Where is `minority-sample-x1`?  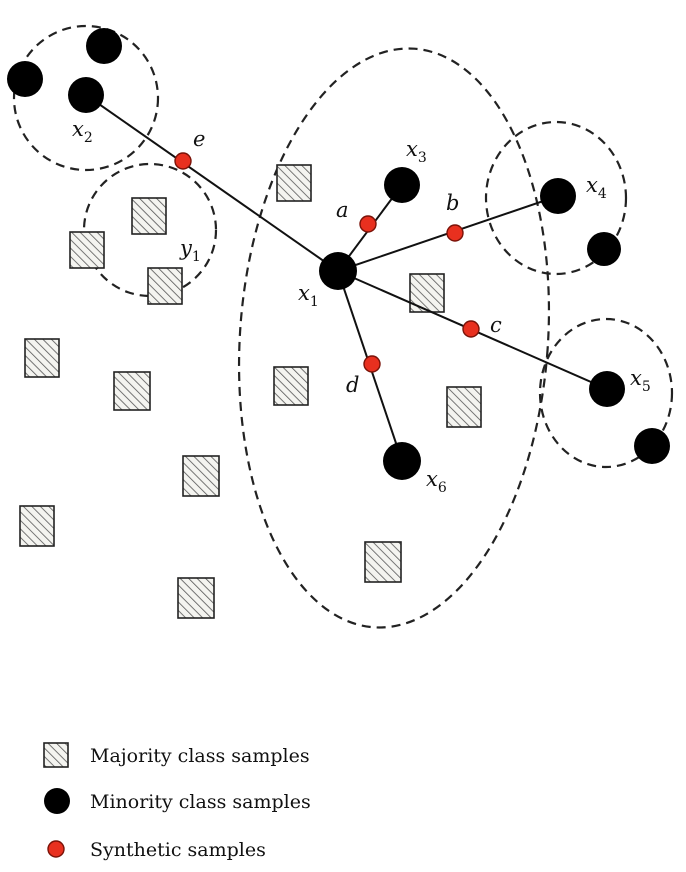
minority-sample-x1 is located at coordinates (338, 271).